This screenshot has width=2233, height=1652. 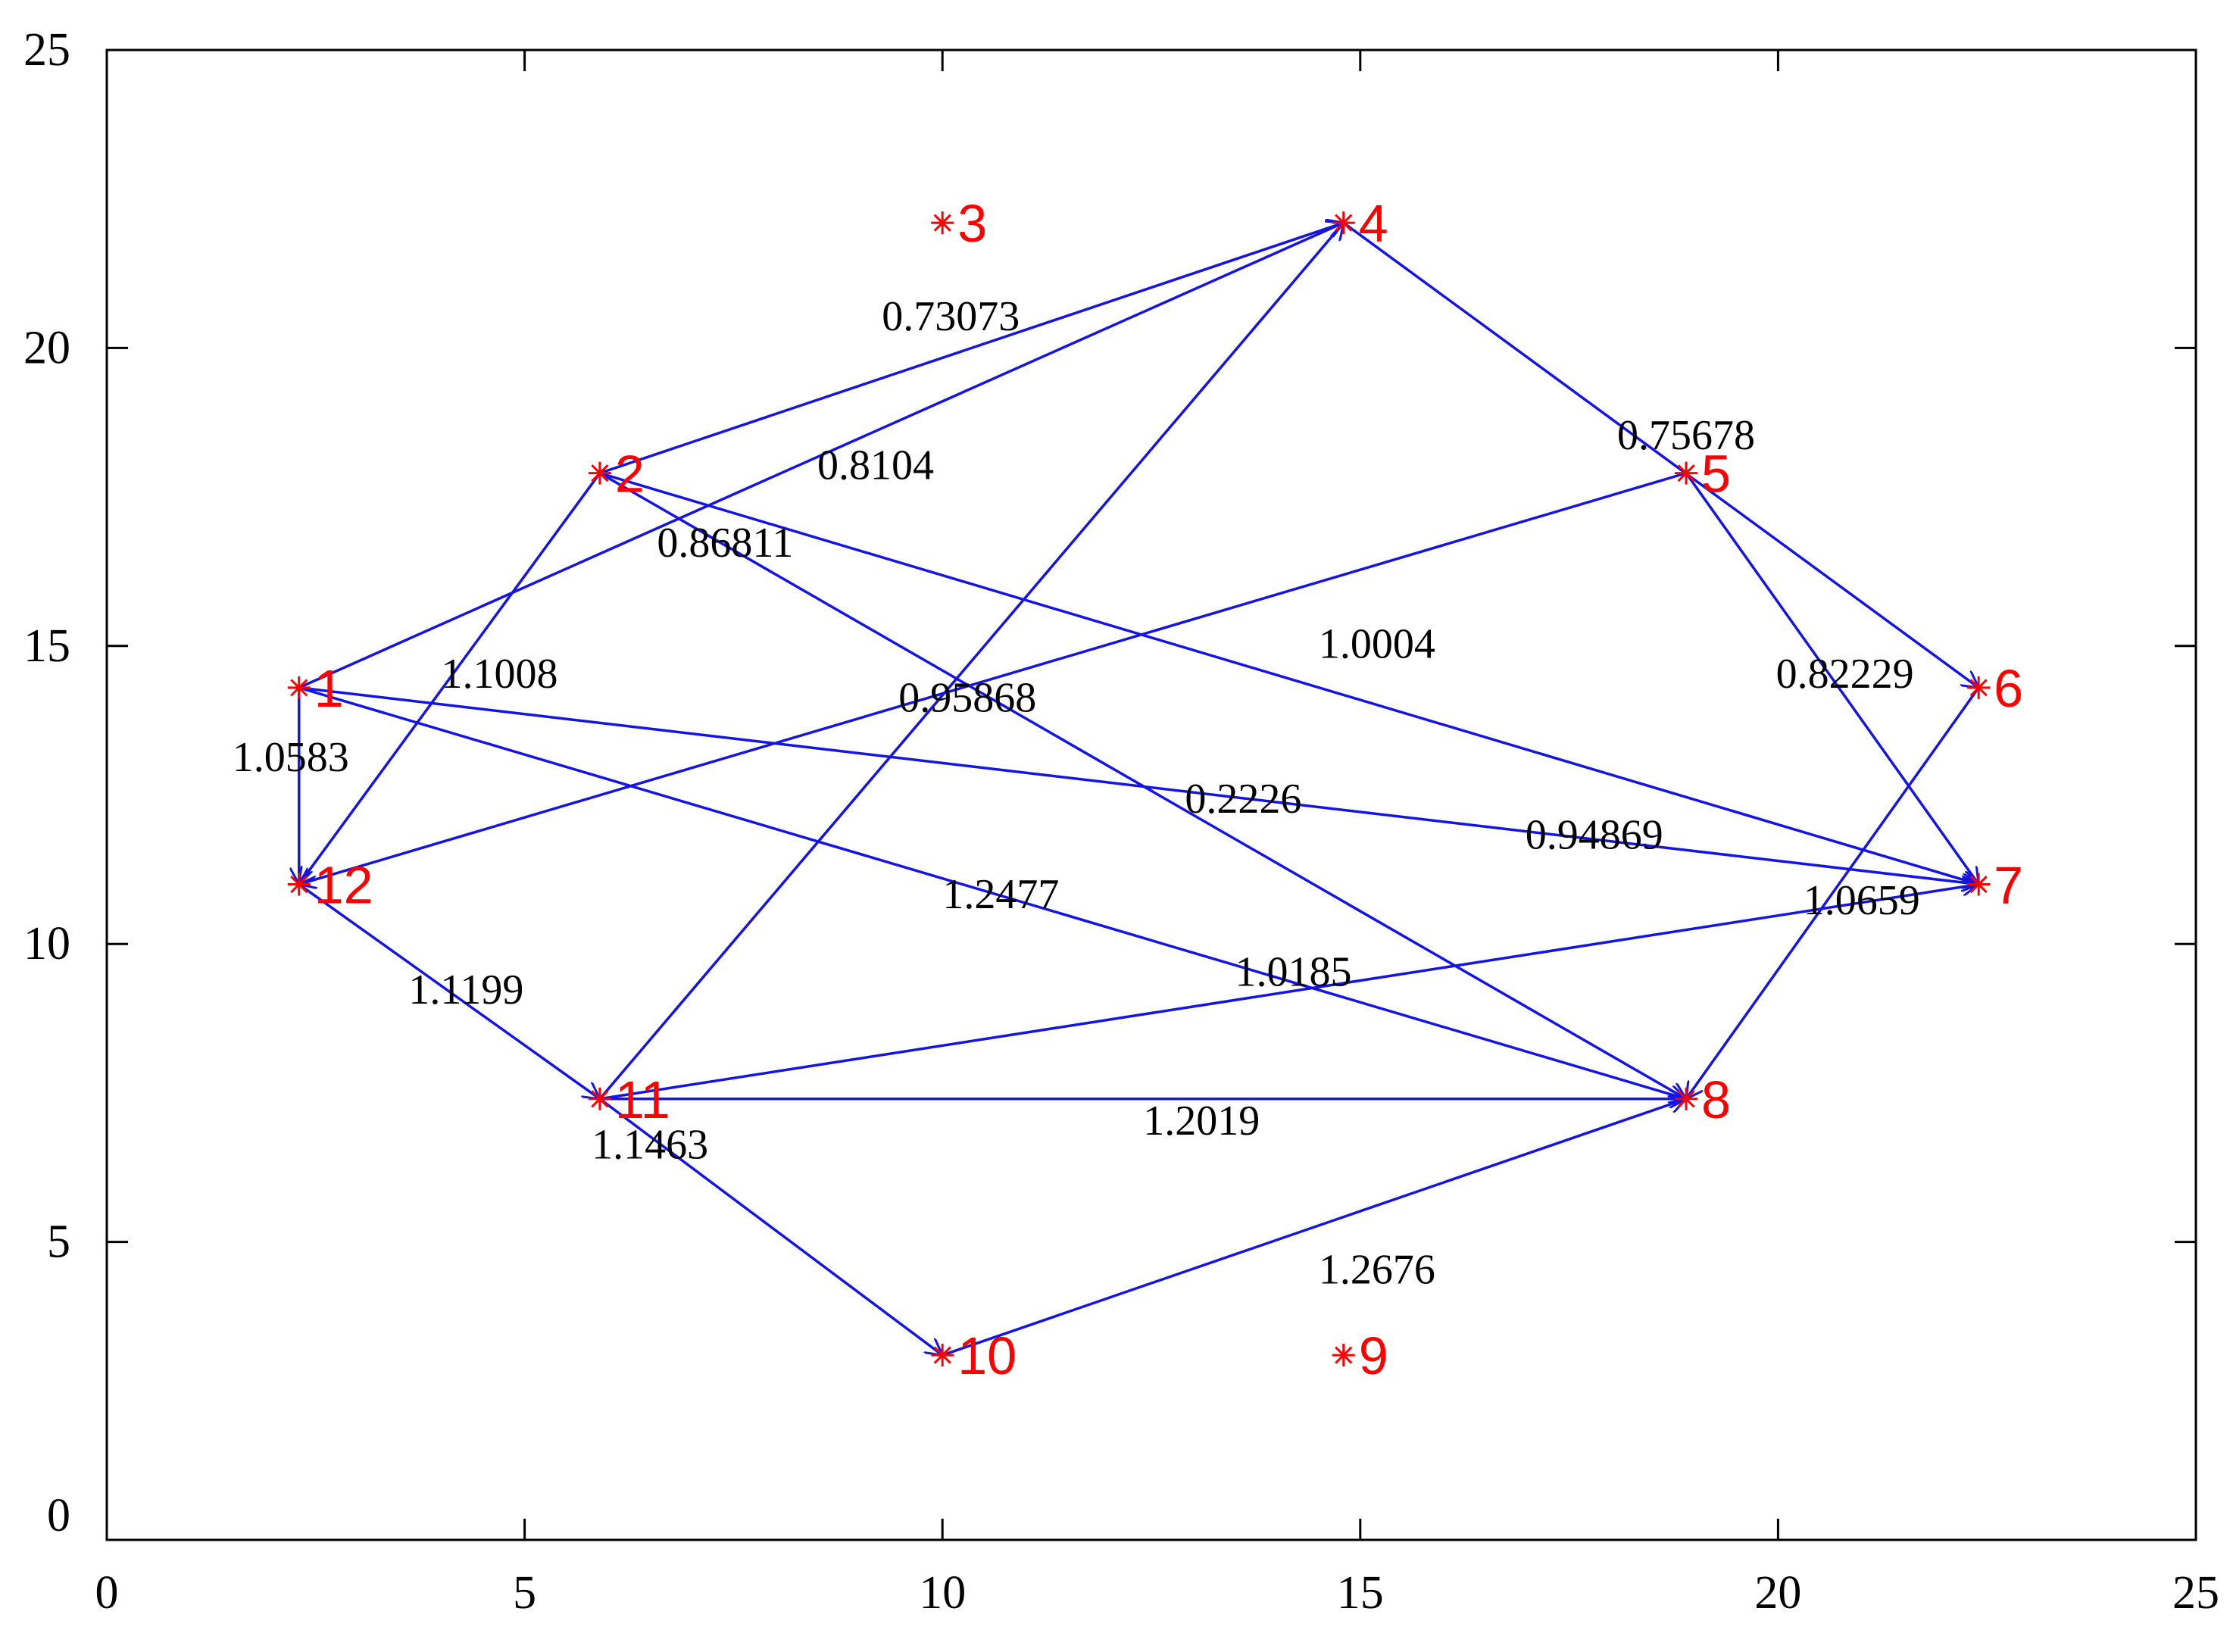 What do you see at coordinates (1845, 674) in the screenshot?
I see `edge-weight-label: 0.82229` at bounding box center [1845, 674].